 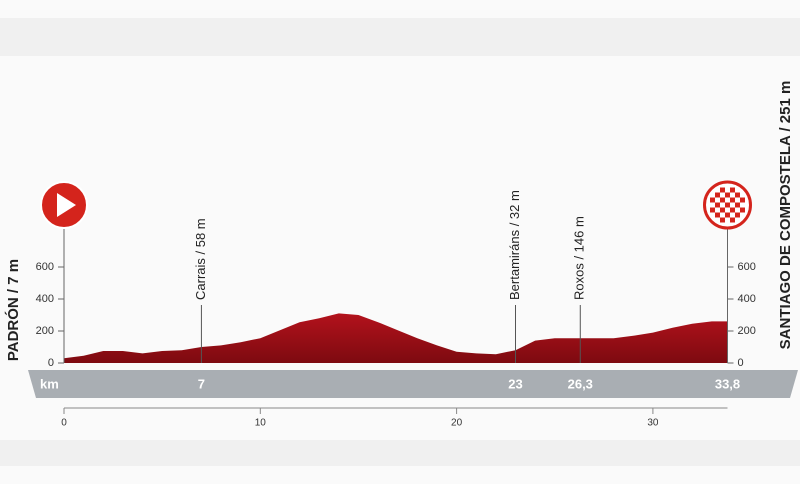 I want to click on bottom-band, so click(x=400, y=453).